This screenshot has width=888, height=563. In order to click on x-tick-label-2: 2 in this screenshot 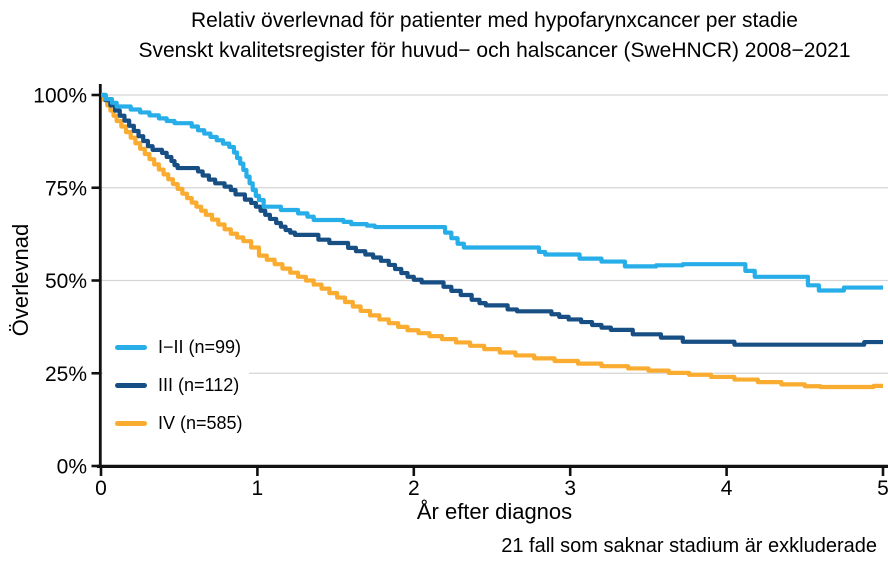, I will do `click(414, 488)`.